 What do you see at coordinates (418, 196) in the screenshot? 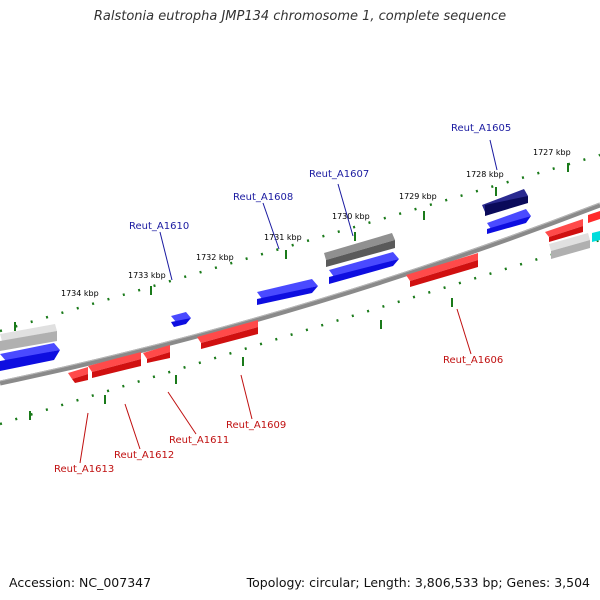
I see `scale-label: 1729 kbp` at bounding box center [418, 196].